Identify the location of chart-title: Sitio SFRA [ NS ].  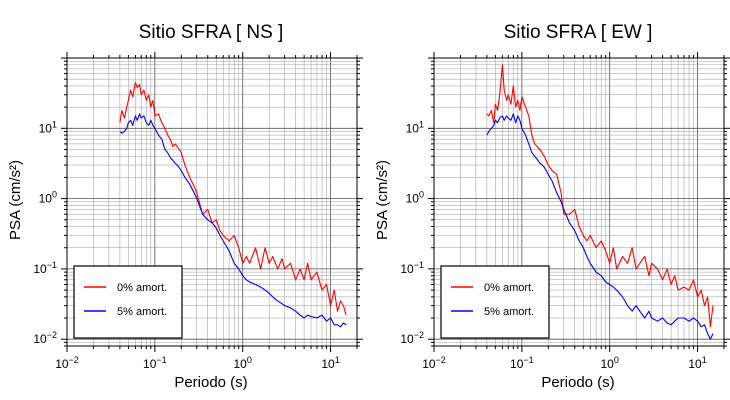
(211, 32).